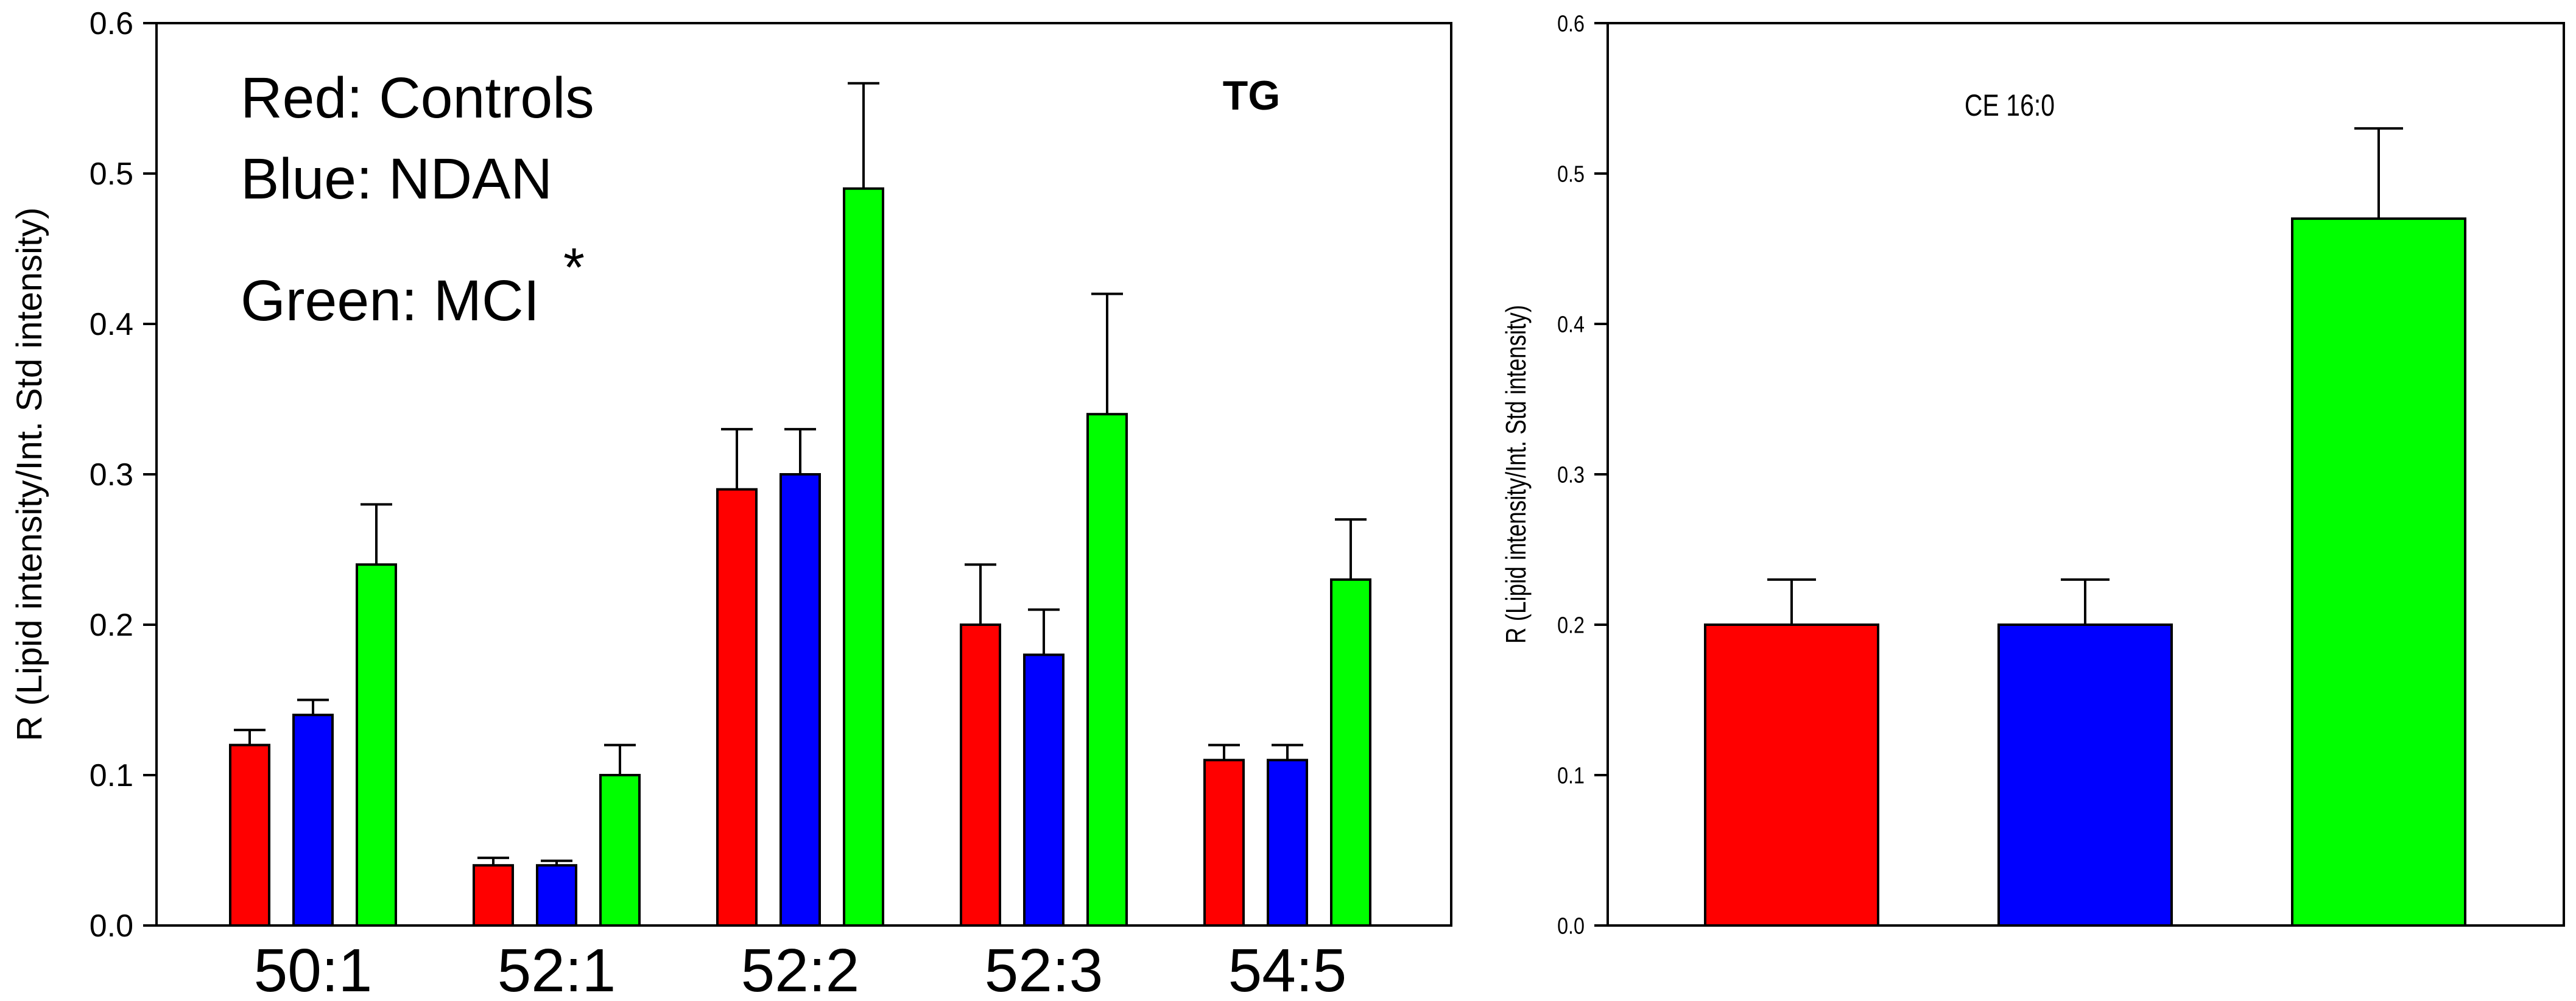 This screenshot has width=2576, height=1001. I want to click on tg-x-tick-label: 52:2, so click(800, 968).